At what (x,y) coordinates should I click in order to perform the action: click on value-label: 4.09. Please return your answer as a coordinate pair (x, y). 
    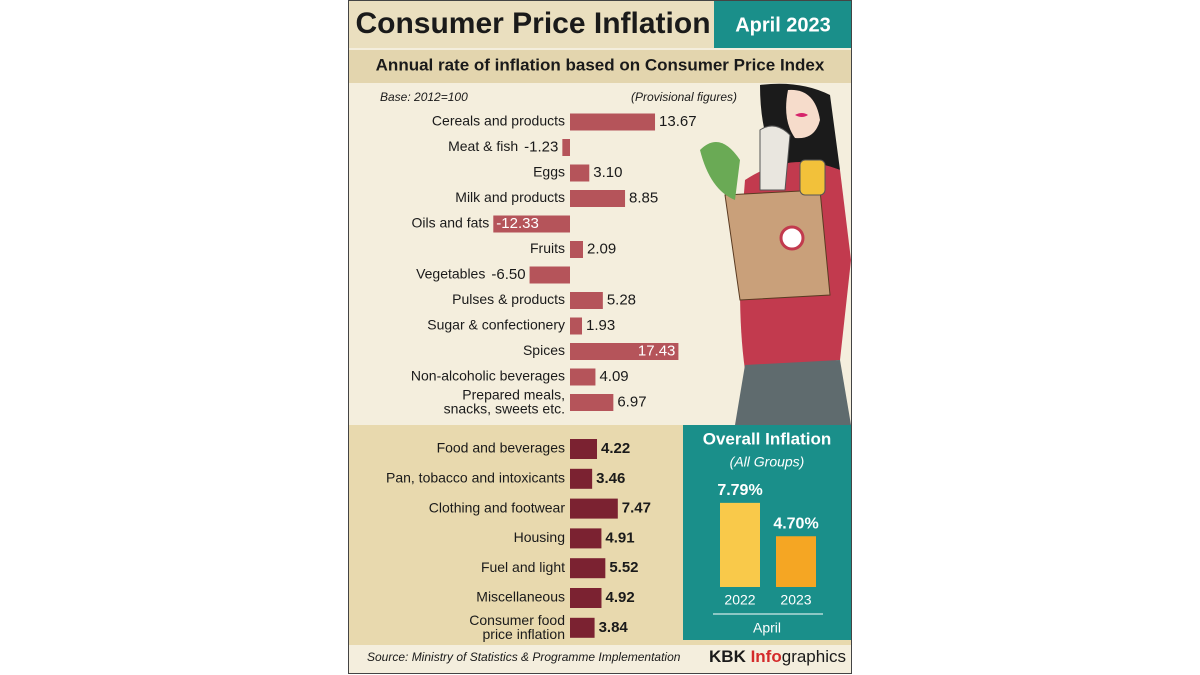
    Looking at the image, I should click on (613, 376).